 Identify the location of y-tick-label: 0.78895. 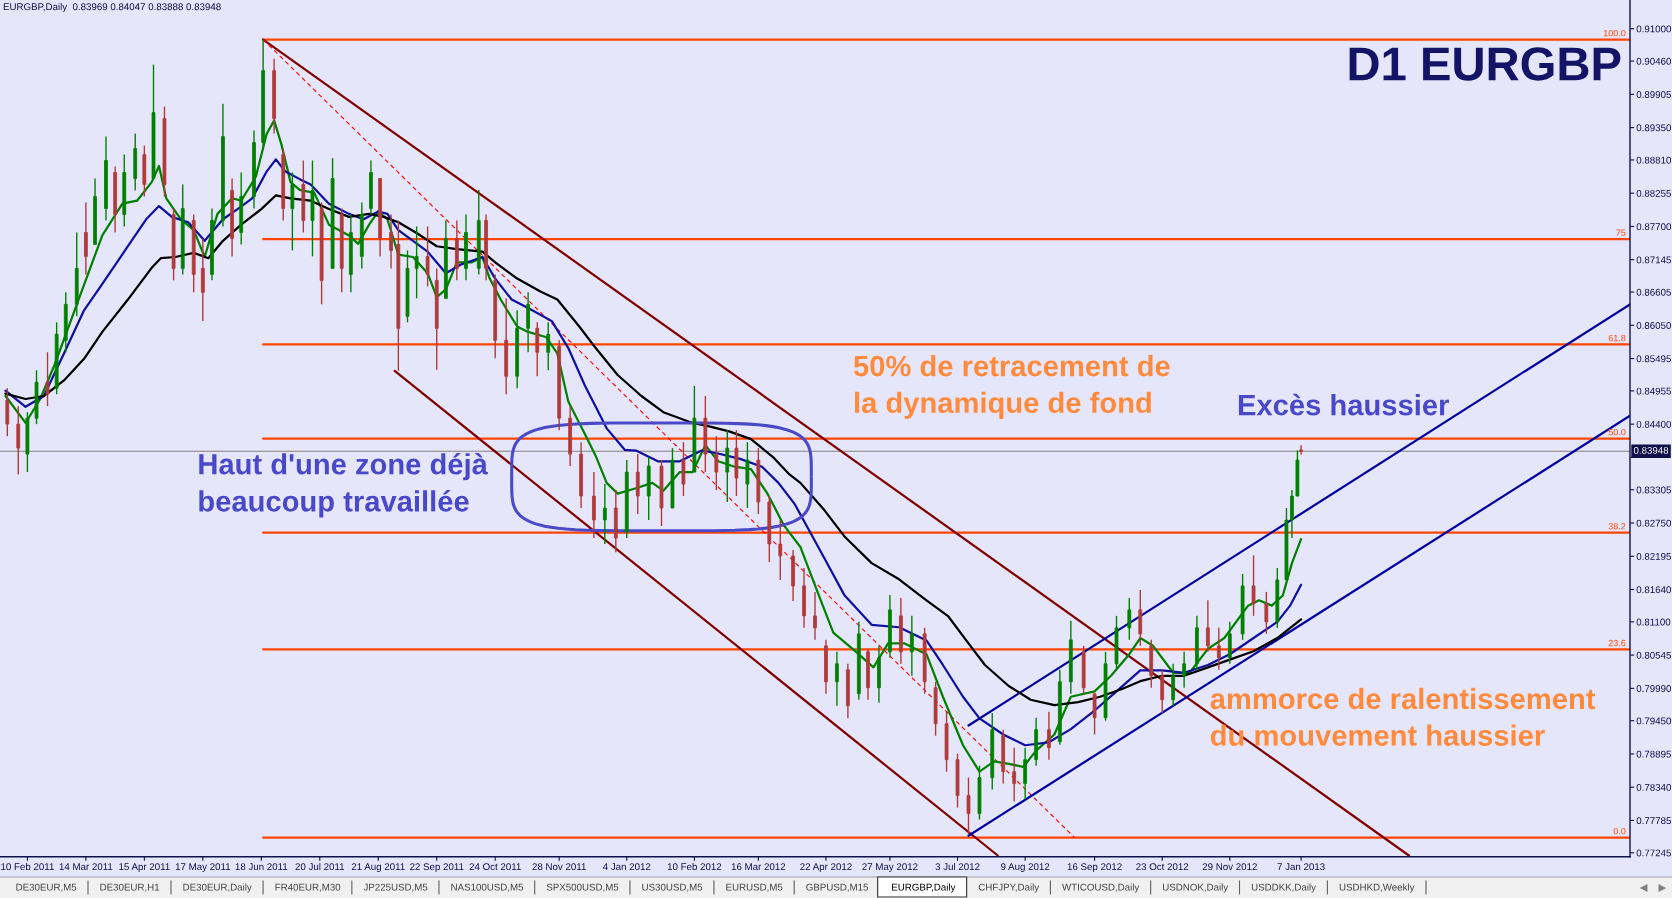
(1653, 754).